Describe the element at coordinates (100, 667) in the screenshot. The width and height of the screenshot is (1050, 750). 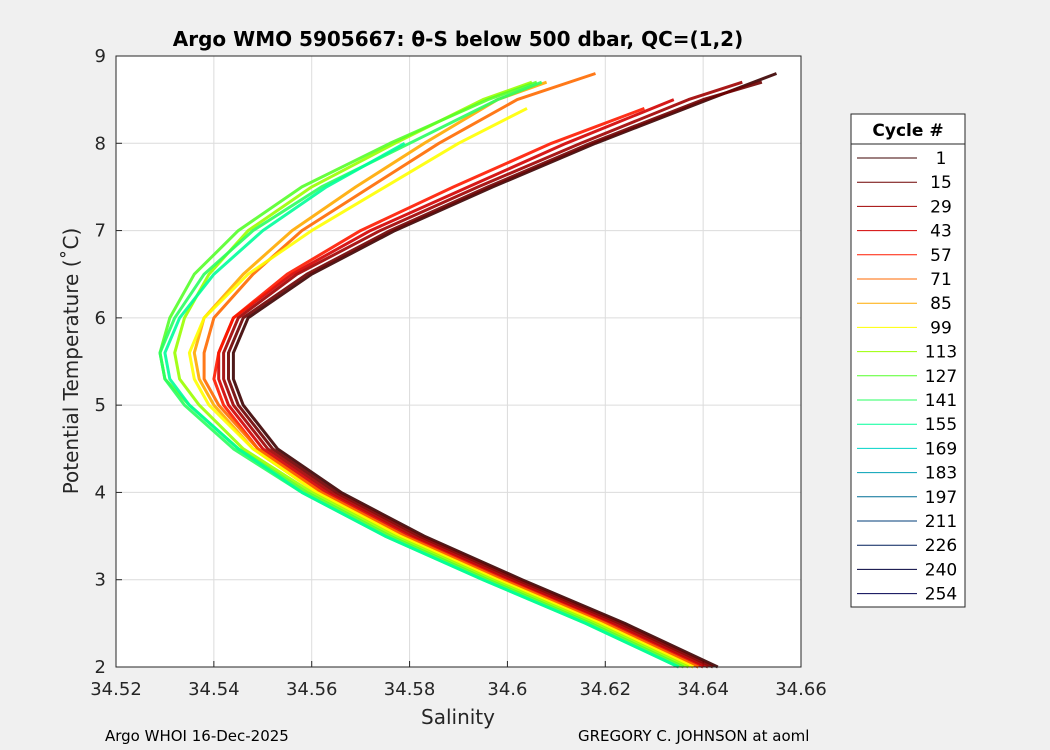
I see `y-tick-label: 2` at that location.